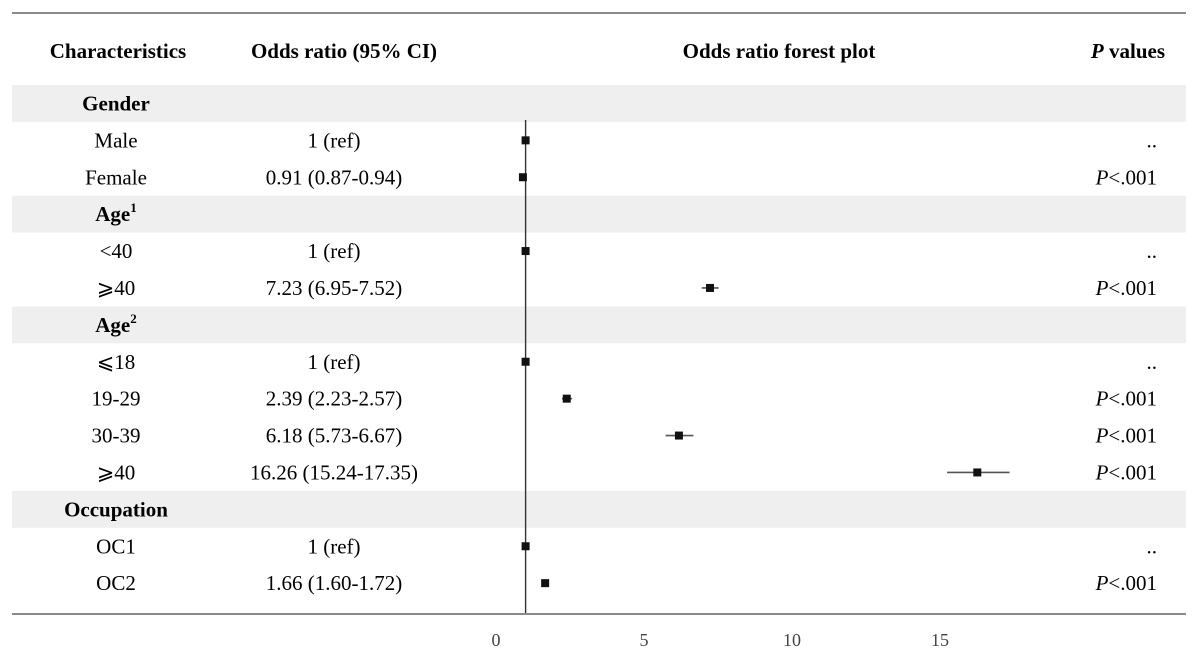  I want to click on header-p-values: P values, so click(1127, 51).